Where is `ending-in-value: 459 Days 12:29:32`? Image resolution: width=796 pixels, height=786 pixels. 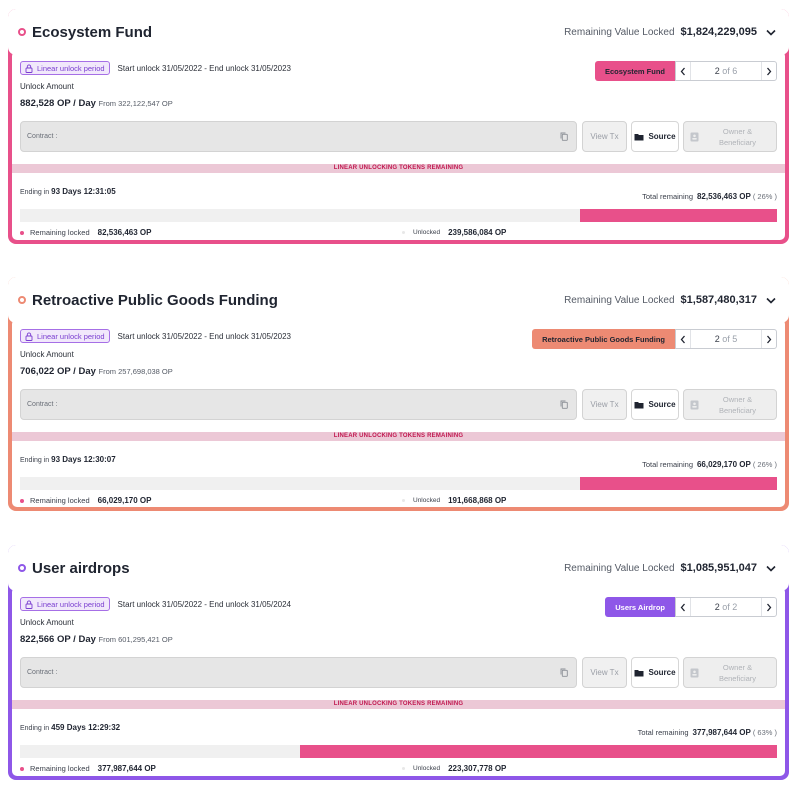 ending-in-value: 459 Days 12:29:32 is located at coordinates (86, 727).